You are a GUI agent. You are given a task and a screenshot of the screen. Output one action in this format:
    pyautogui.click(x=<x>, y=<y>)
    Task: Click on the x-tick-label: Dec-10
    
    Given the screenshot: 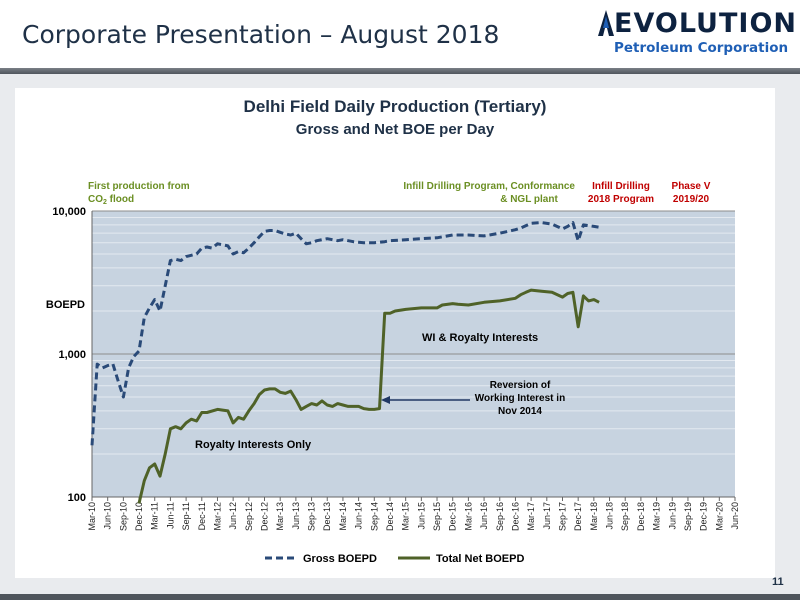 What is the action you would take?
    pyautogui.click(x=139, y=516)
    